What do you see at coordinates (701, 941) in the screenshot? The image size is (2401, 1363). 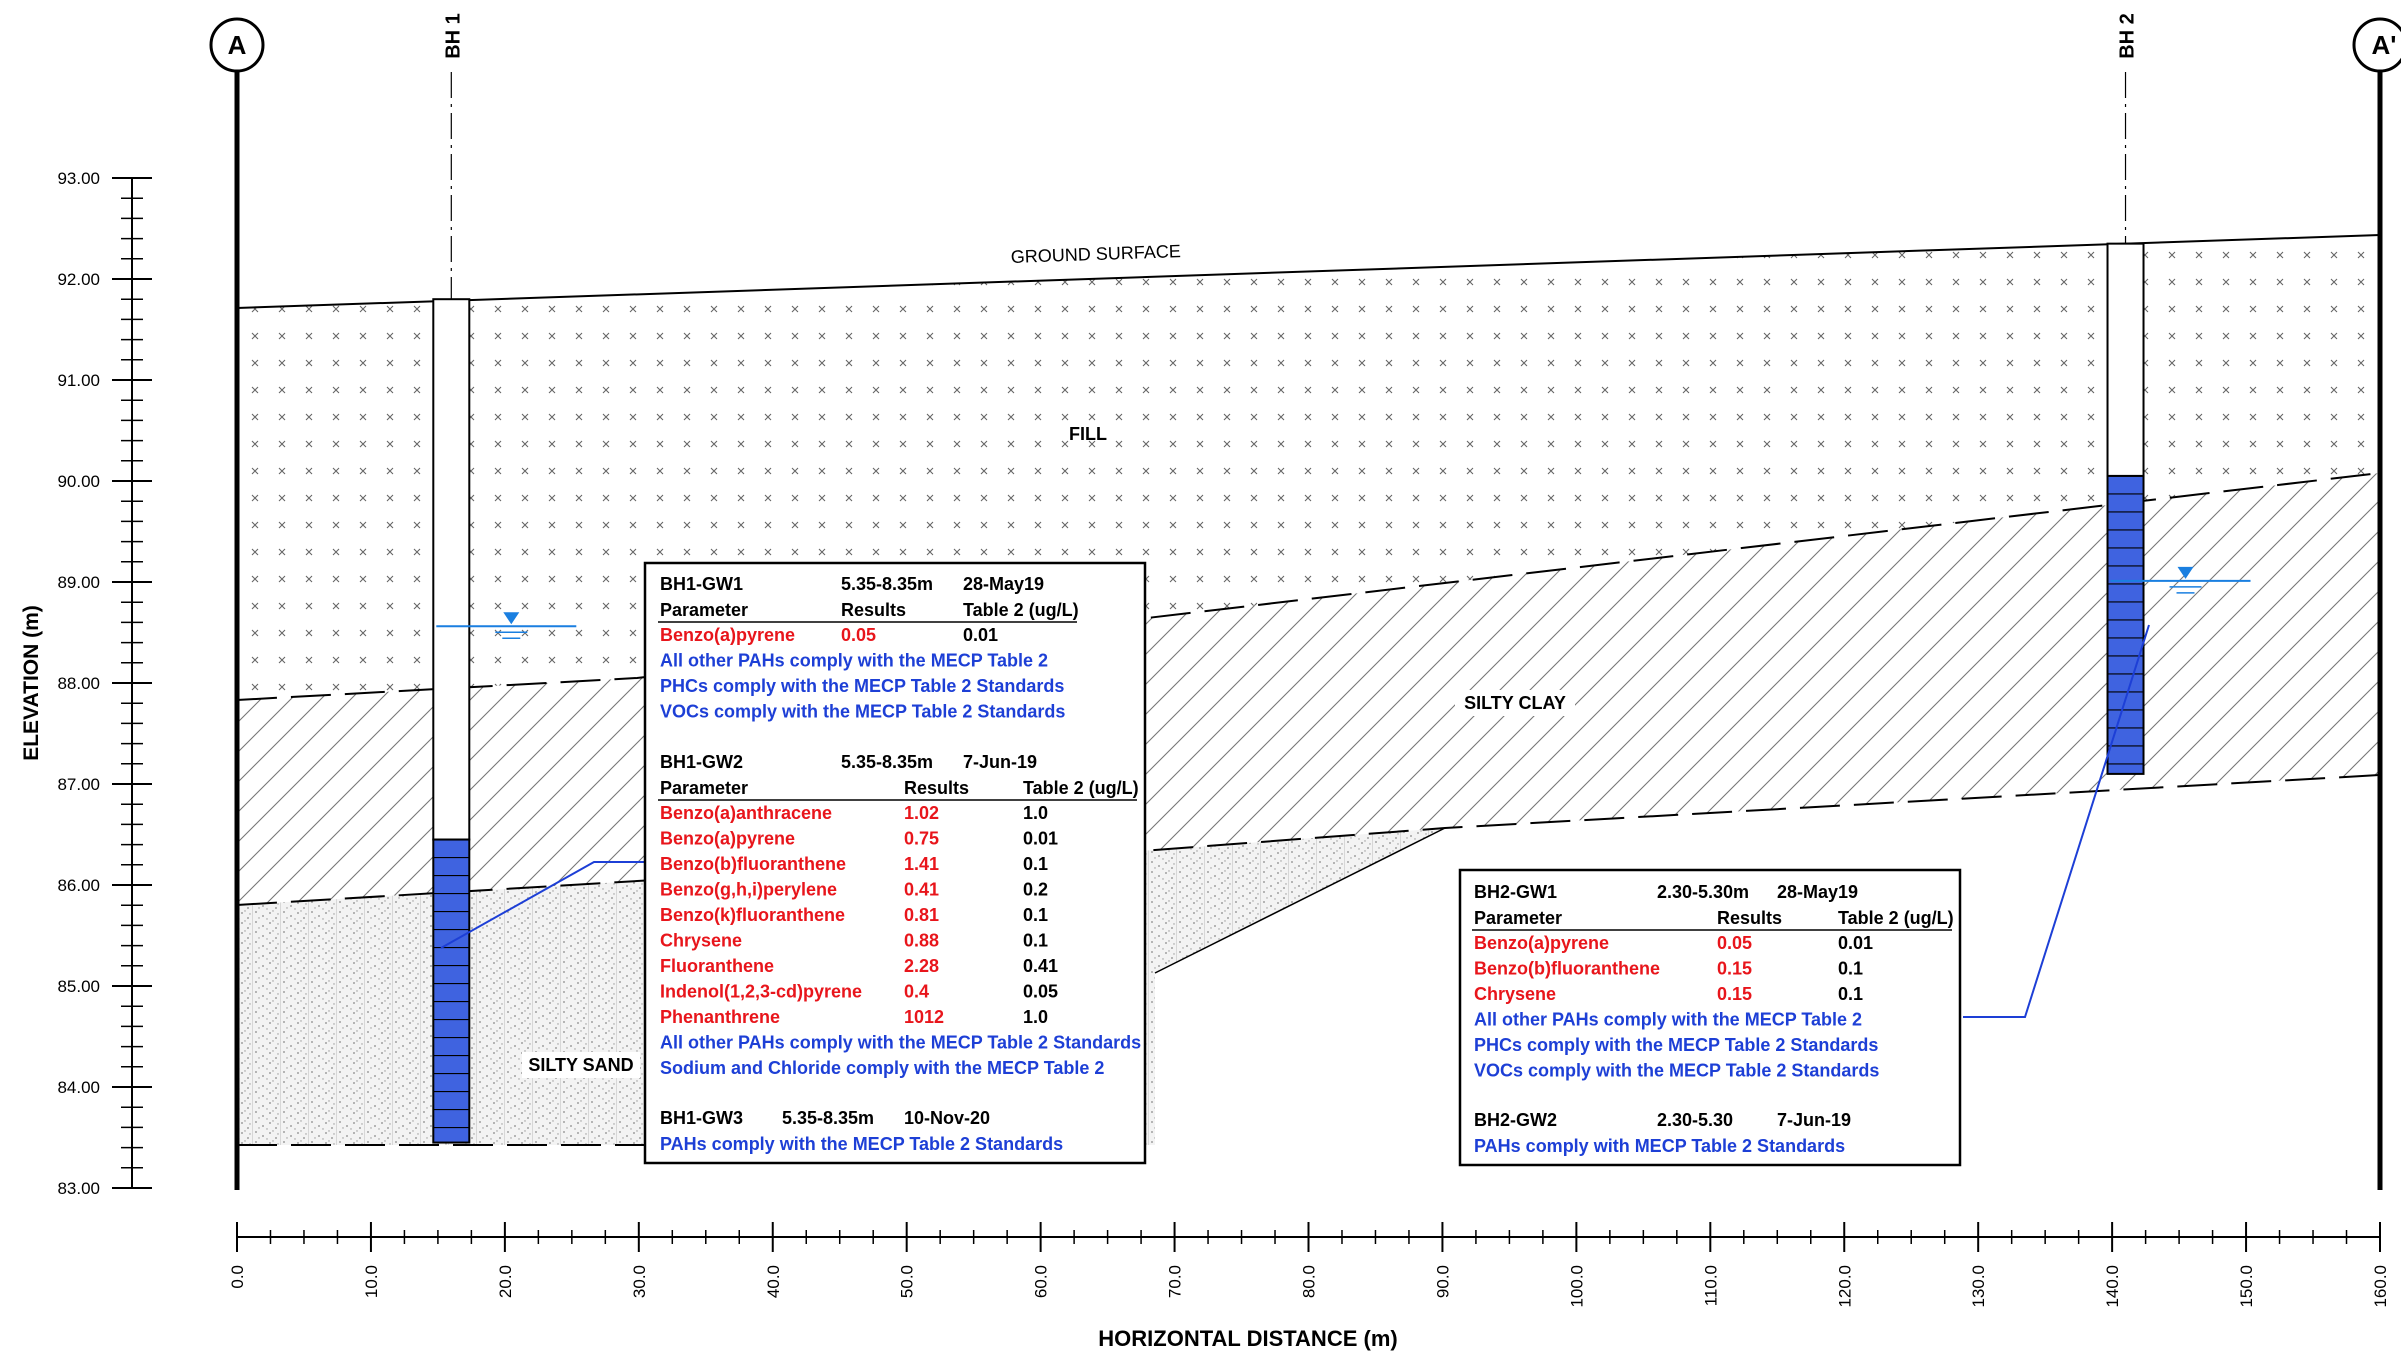 I see `param-name: Chrysene` at bounding box center [701, 941].